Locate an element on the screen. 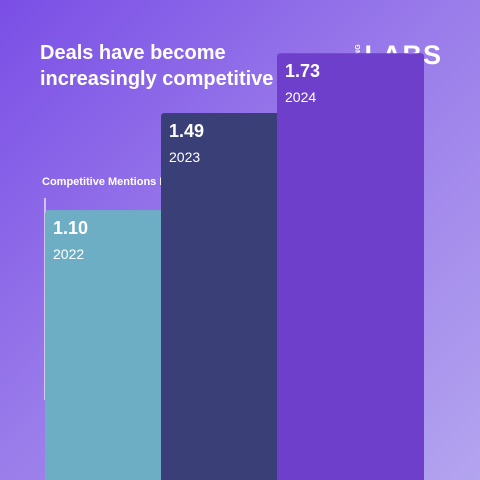  category-label-2022: 2022 is located at coordinates (68, 254).